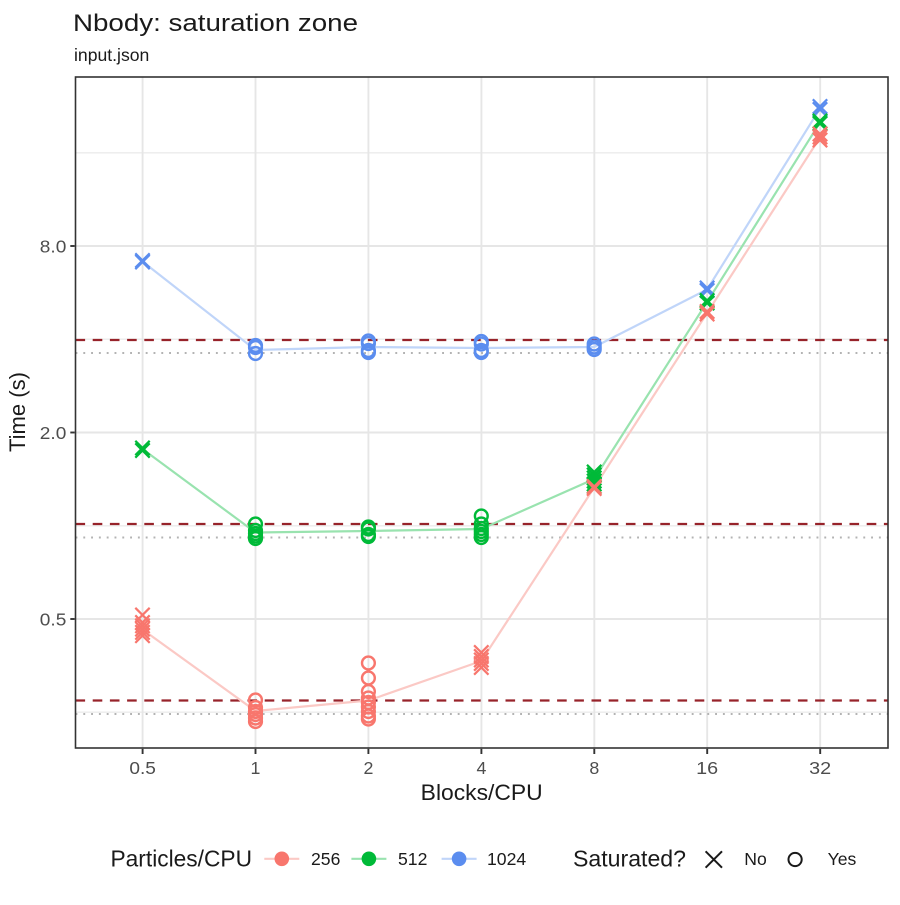  I want to click on svg-text: Nbody: saturation zone, so click(215, 23).